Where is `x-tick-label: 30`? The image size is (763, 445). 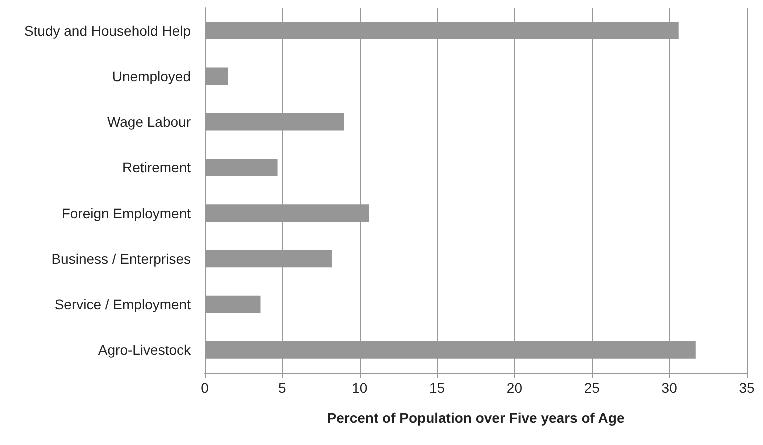
x-tick-label: 30 is located at coordinates (670, 388).